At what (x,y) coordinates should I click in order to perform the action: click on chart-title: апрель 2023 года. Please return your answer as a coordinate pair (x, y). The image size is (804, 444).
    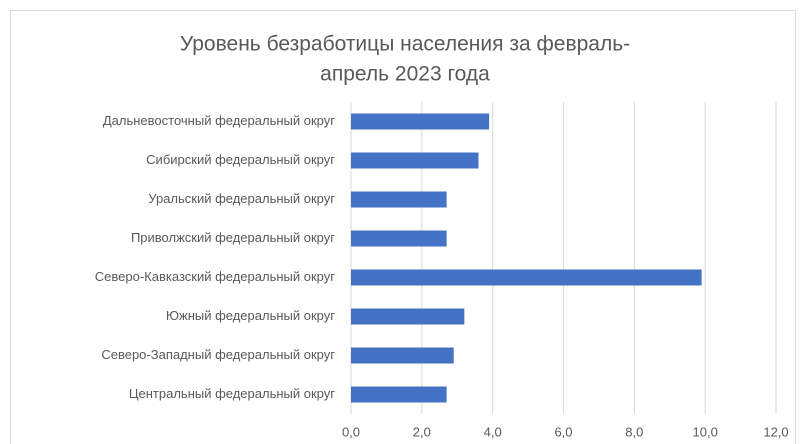
    Looking at the image, I should click on (405, 74).